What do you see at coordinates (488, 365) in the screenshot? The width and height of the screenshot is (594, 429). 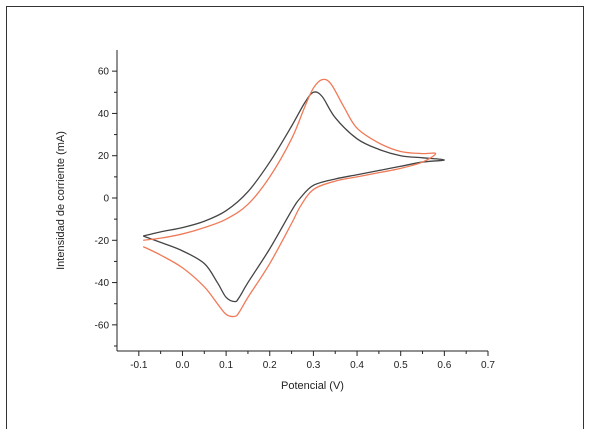 I see `x-tick-label: 0.7` at bounding box center [488, 365].